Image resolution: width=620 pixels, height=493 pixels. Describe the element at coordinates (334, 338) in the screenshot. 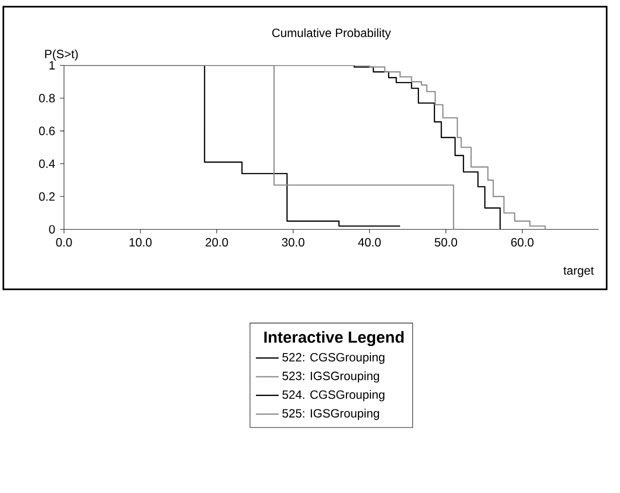

I see `legend-title: Interactive Legend` at that location.